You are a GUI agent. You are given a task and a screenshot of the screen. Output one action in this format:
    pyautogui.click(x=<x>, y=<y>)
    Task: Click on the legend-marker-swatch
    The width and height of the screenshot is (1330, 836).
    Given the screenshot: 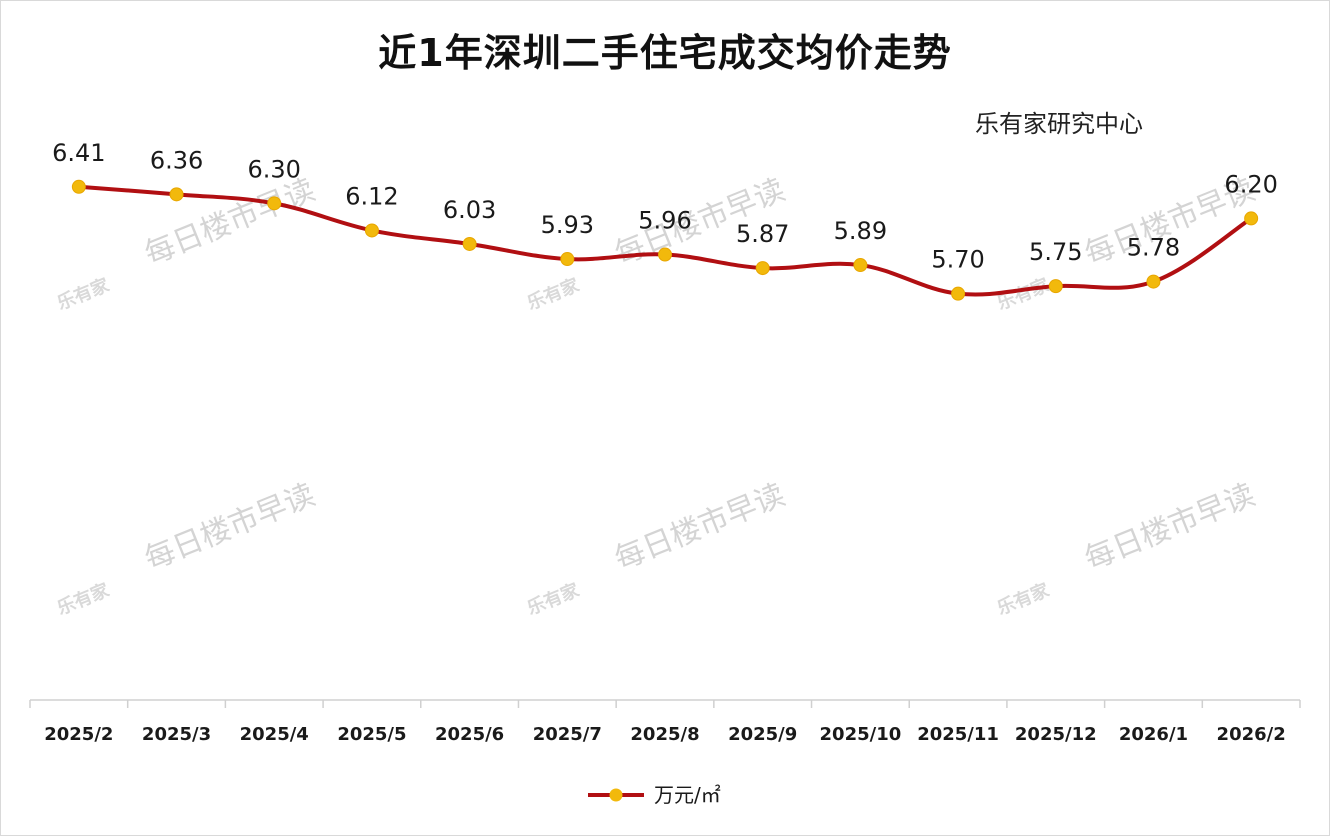 What is the action you would take?
    pyautogui.click(x=616, y=795)
    